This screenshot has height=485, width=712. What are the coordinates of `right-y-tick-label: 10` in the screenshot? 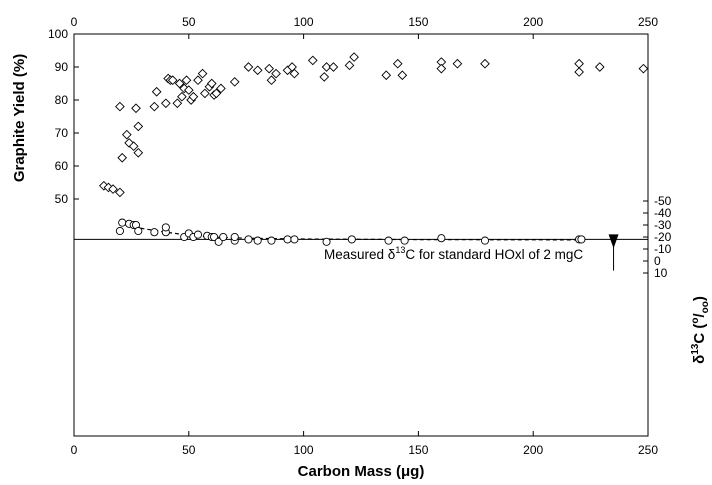 It's located at (661, 273).